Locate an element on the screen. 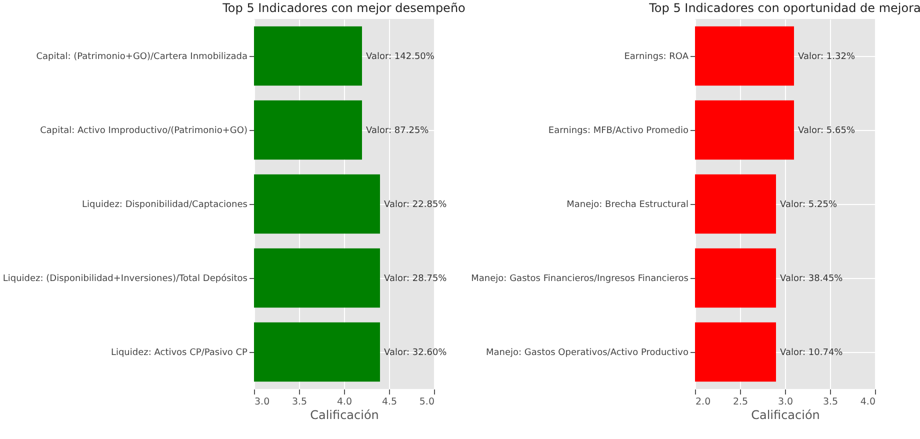  y-tick-label: Manejo: Gastos Financieros/Ingresos Financieros is located at coordinates (580, 279).